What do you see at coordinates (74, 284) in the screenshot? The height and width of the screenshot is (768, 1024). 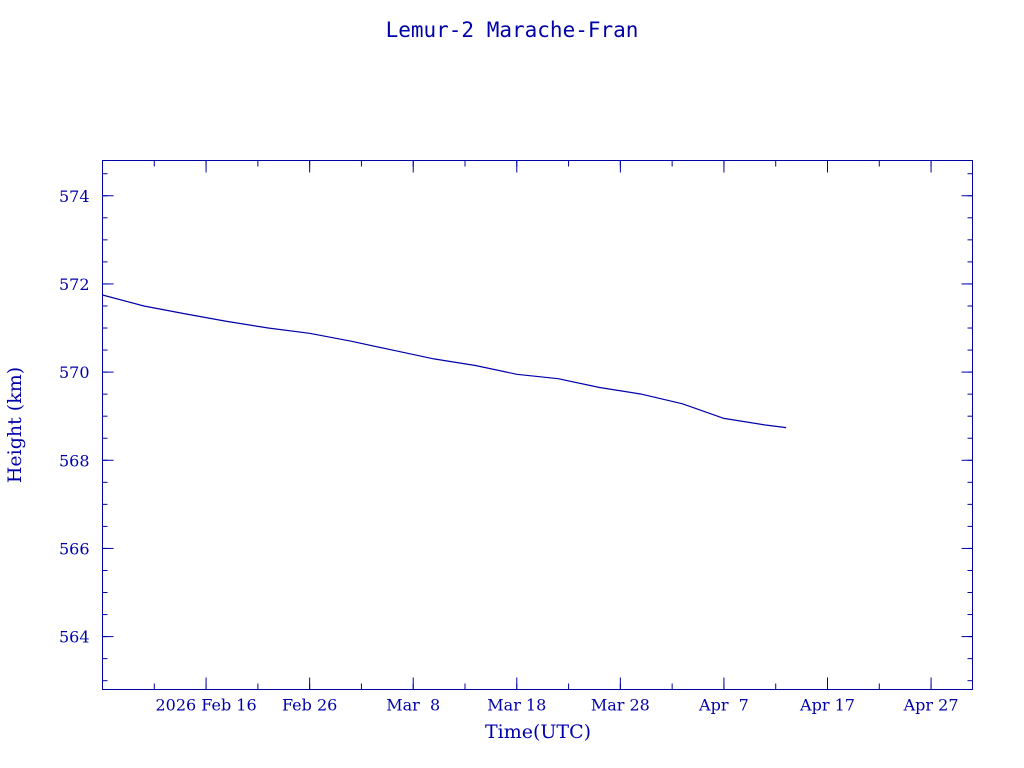 I see `y-tick-label: 572` at bounding box center [74, 284].